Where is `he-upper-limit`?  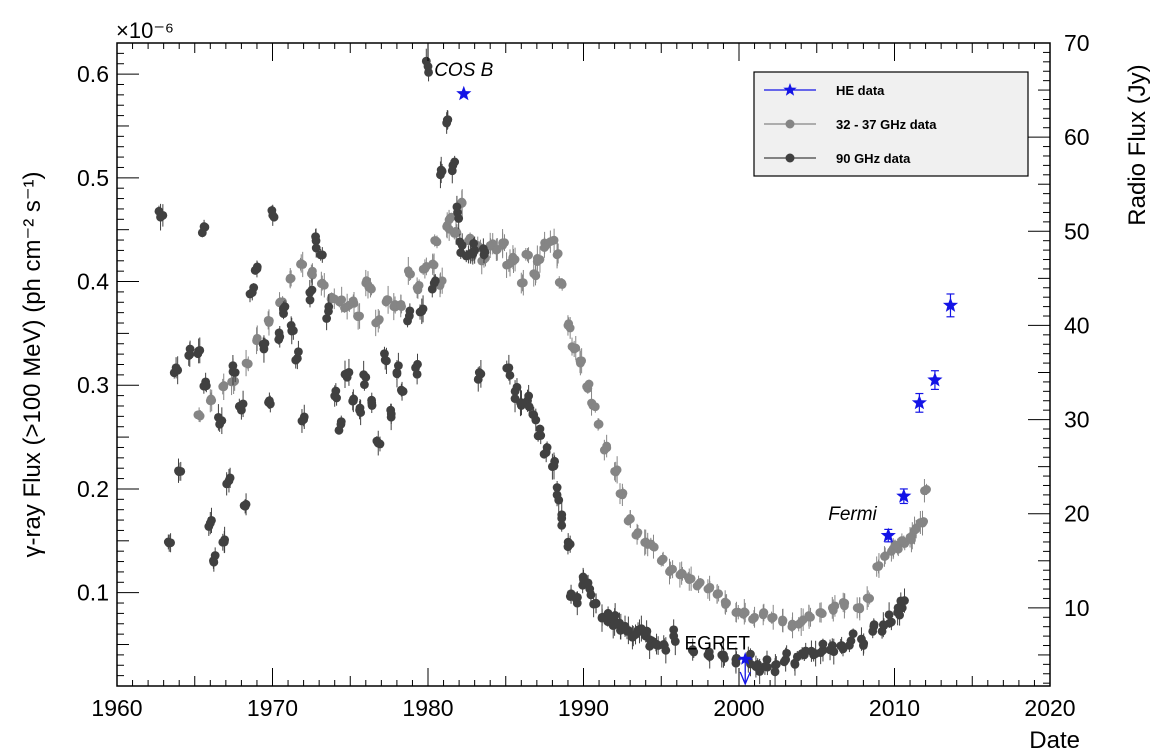
he-upper-limit is located at coordinates (745, 669).